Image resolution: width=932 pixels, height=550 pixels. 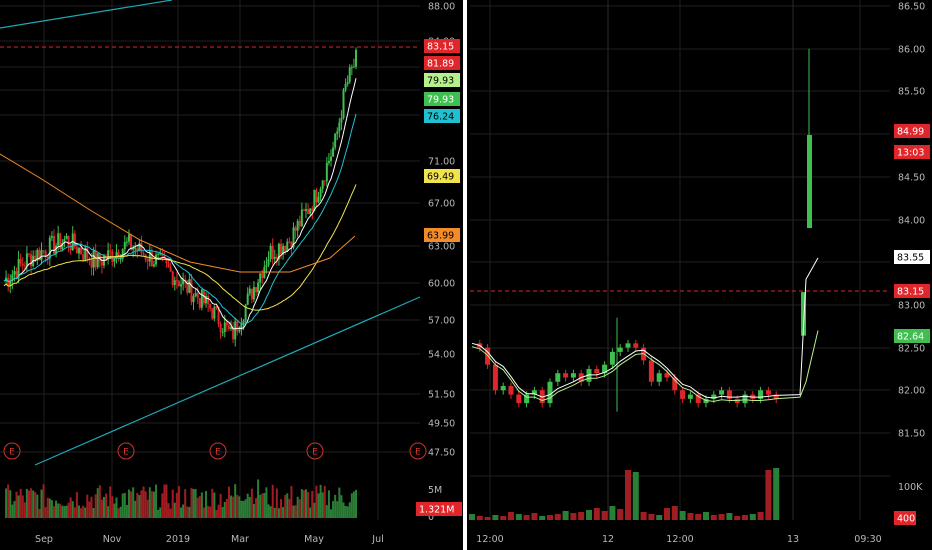 What do you see at coordinates (442, 80) in the screenshot?
I see `price-label-bg-left` at bounding box center [442, 80].